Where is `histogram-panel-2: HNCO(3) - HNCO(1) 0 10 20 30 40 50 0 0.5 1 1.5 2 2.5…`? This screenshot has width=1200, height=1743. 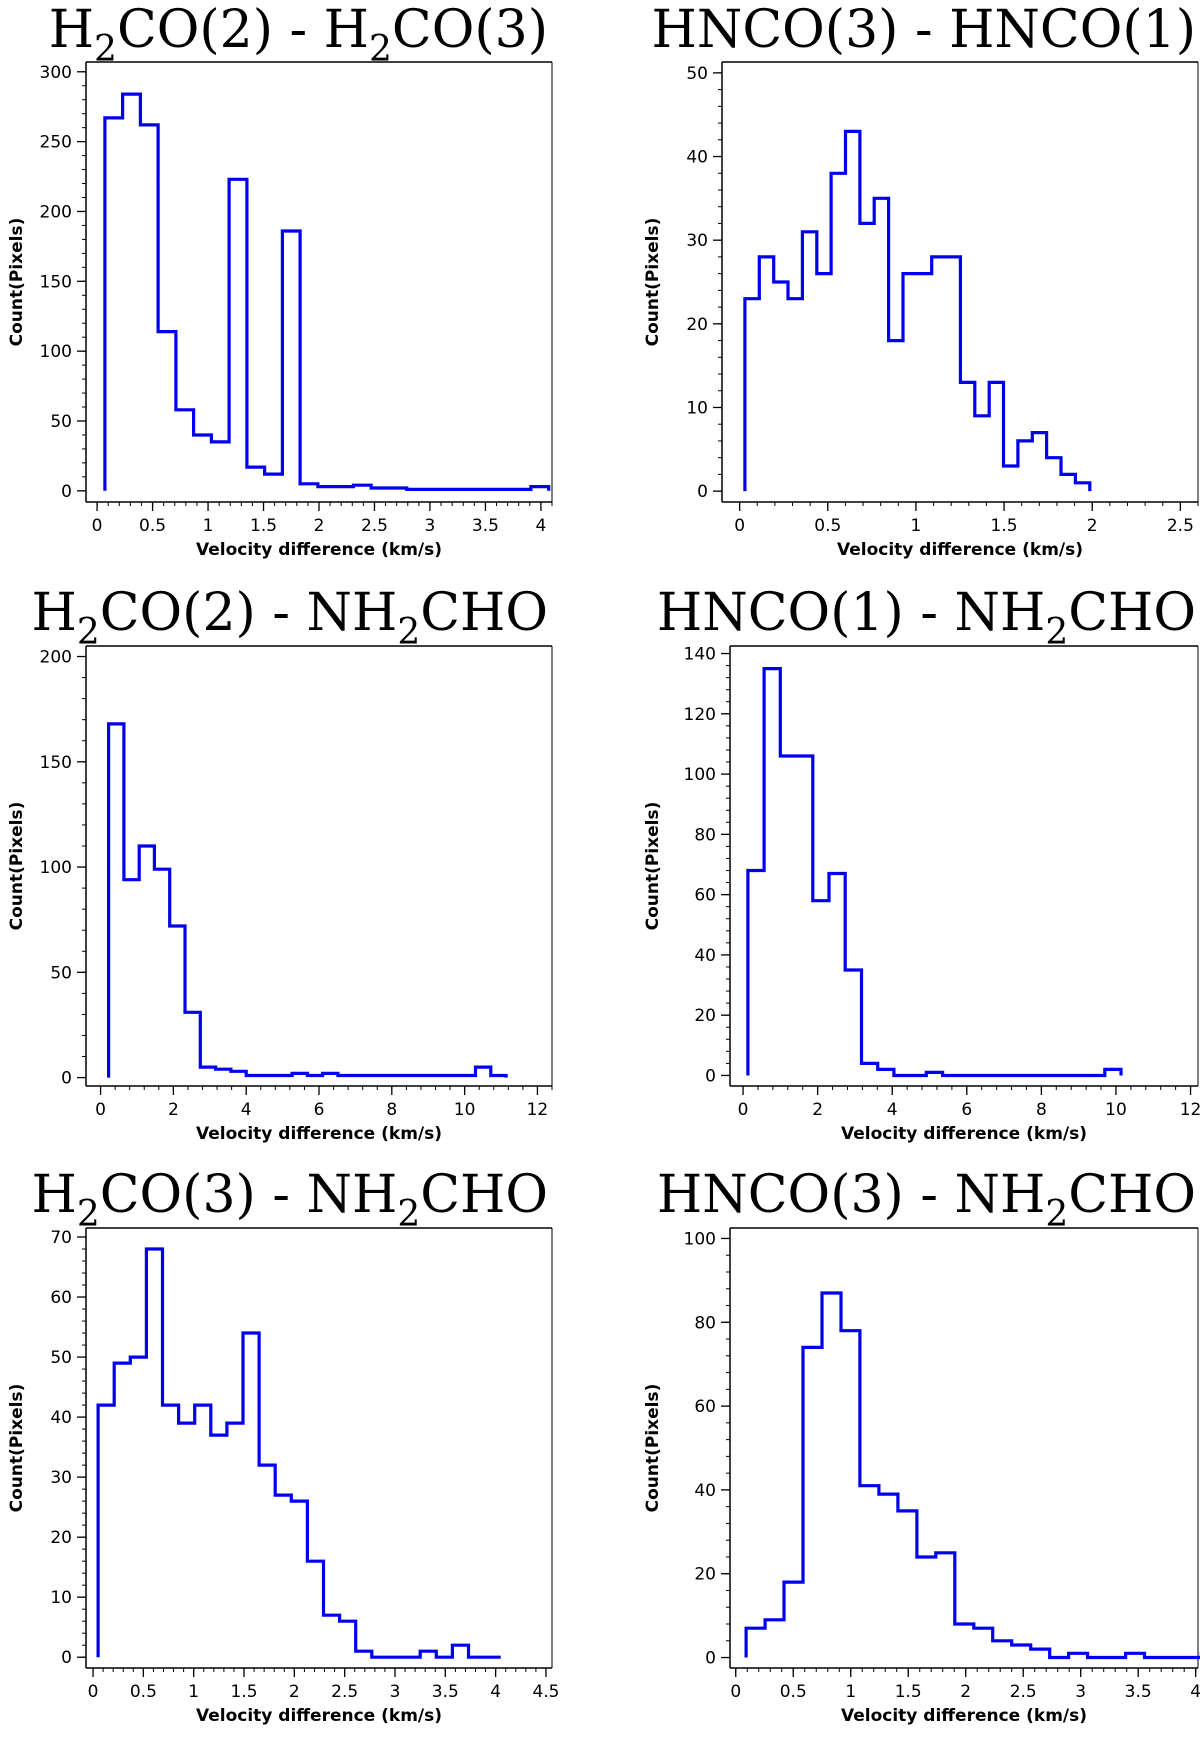 histogram-panel-2: HNCO(3) - HNCO(1) 0 10 20 30 40 50 0 0.5 1 1.5 2 2.5… is located at coordinates (921, 280).